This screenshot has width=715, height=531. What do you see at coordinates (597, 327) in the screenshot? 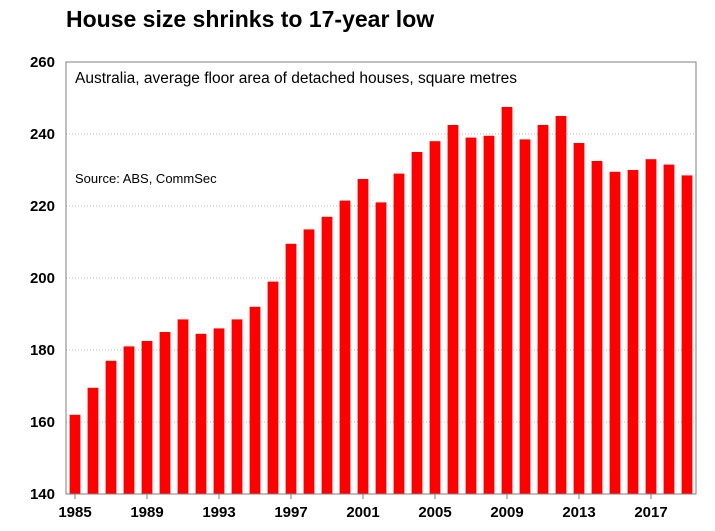
I see `bar-2014` at bounding box center [597, 327].